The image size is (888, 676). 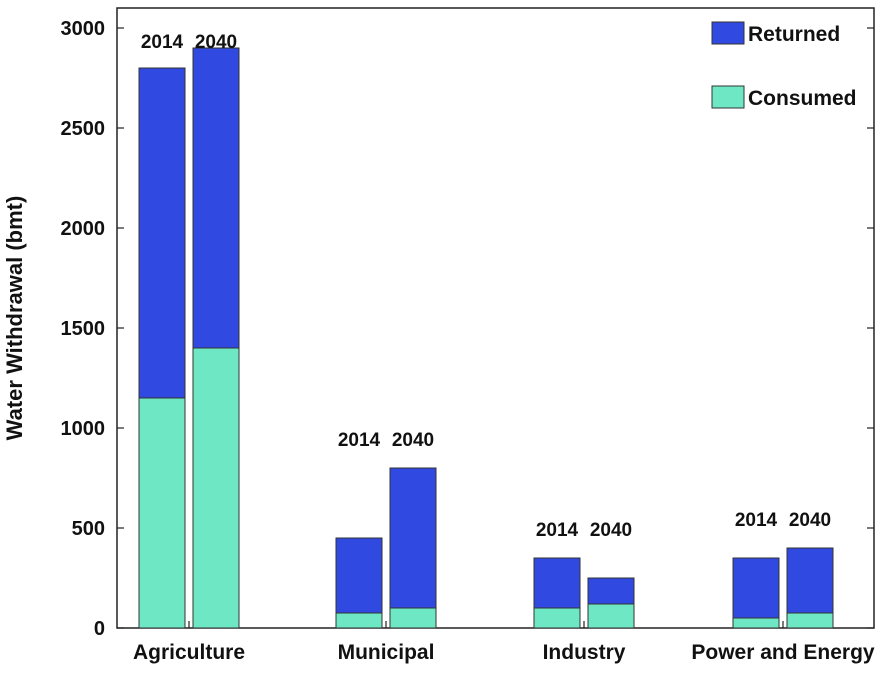 I want to click on category-label: Power and Energy, so click(x=783, y=652).